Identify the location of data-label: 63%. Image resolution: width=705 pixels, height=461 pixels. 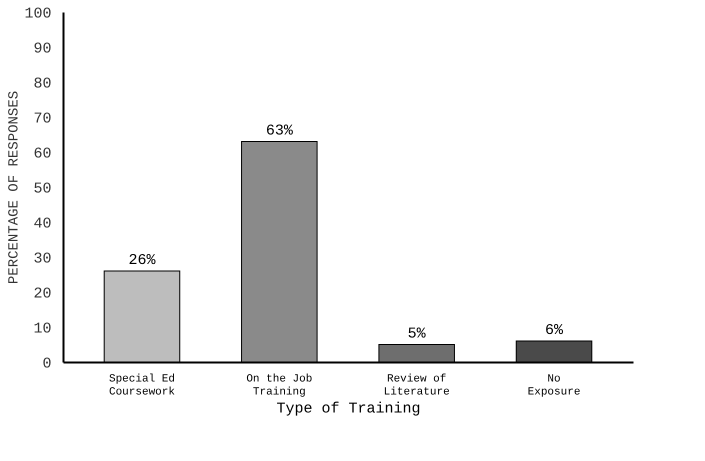
(280, 131).